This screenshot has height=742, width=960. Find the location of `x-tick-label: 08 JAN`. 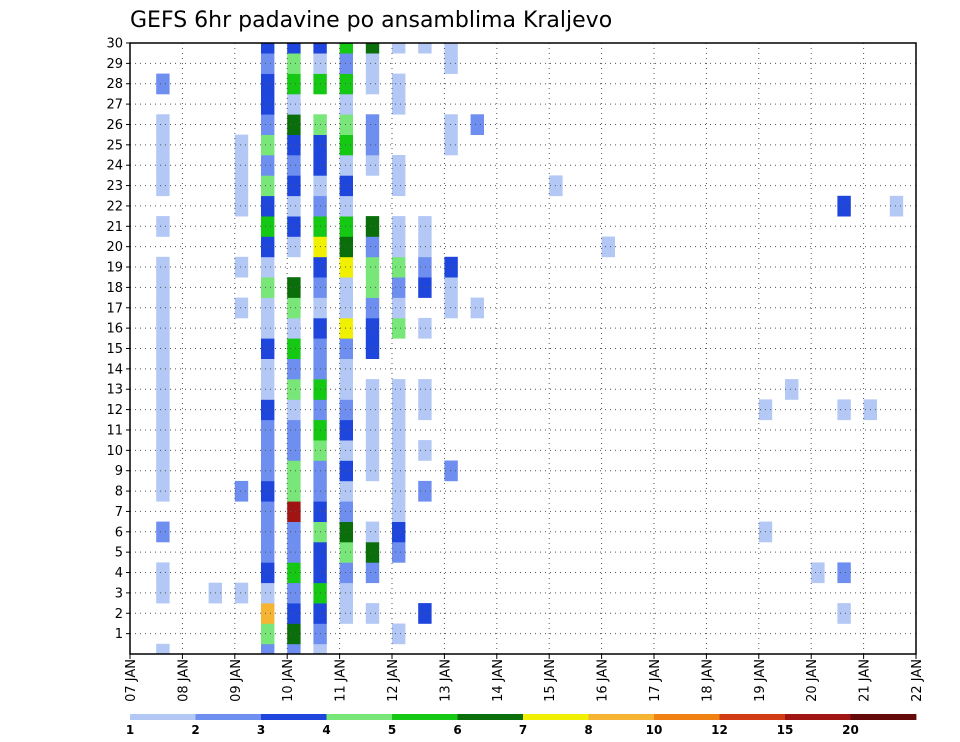

x-tick-label: 08 JAN is located at coordinates (183, 680).